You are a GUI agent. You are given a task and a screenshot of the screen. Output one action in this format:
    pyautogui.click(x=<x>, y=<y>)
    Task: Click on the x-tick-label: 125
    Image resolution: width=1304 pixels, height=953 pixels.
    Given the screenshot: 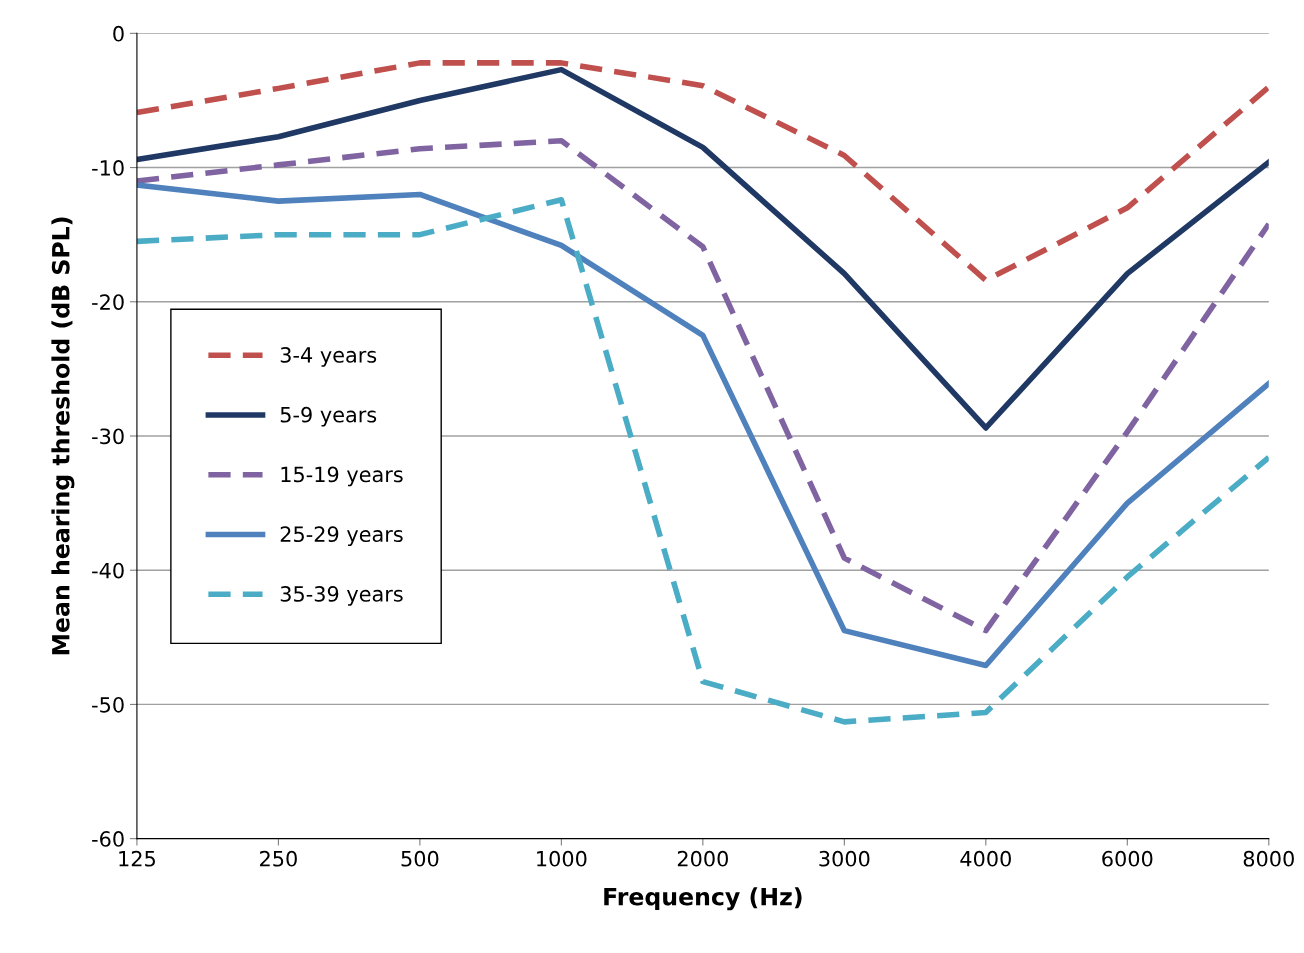 What is the action you would take?
    pyautogui.click(x=137, y=858)
    